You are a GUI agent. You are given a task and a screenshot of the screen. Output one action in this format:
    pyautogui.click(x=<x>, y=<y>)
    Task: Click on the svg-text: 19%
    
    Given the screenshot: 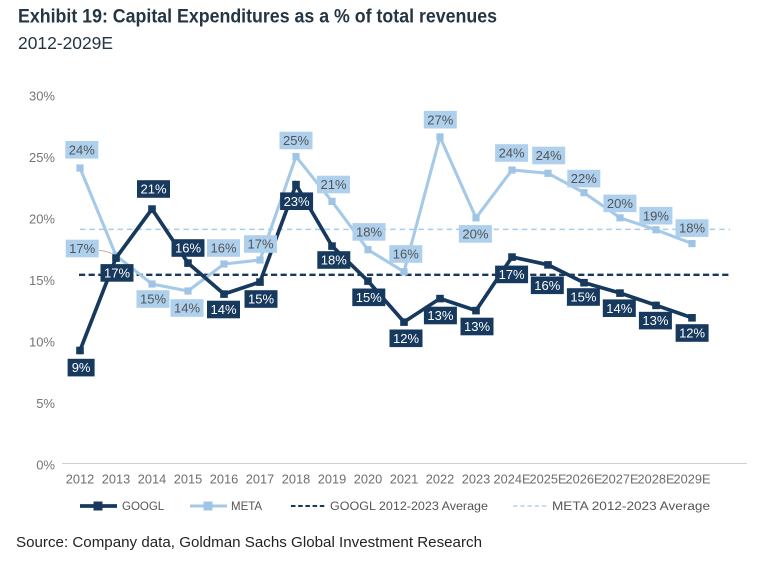 What is the action you would take?
    pyautogui.click(x=656, y=215)
    